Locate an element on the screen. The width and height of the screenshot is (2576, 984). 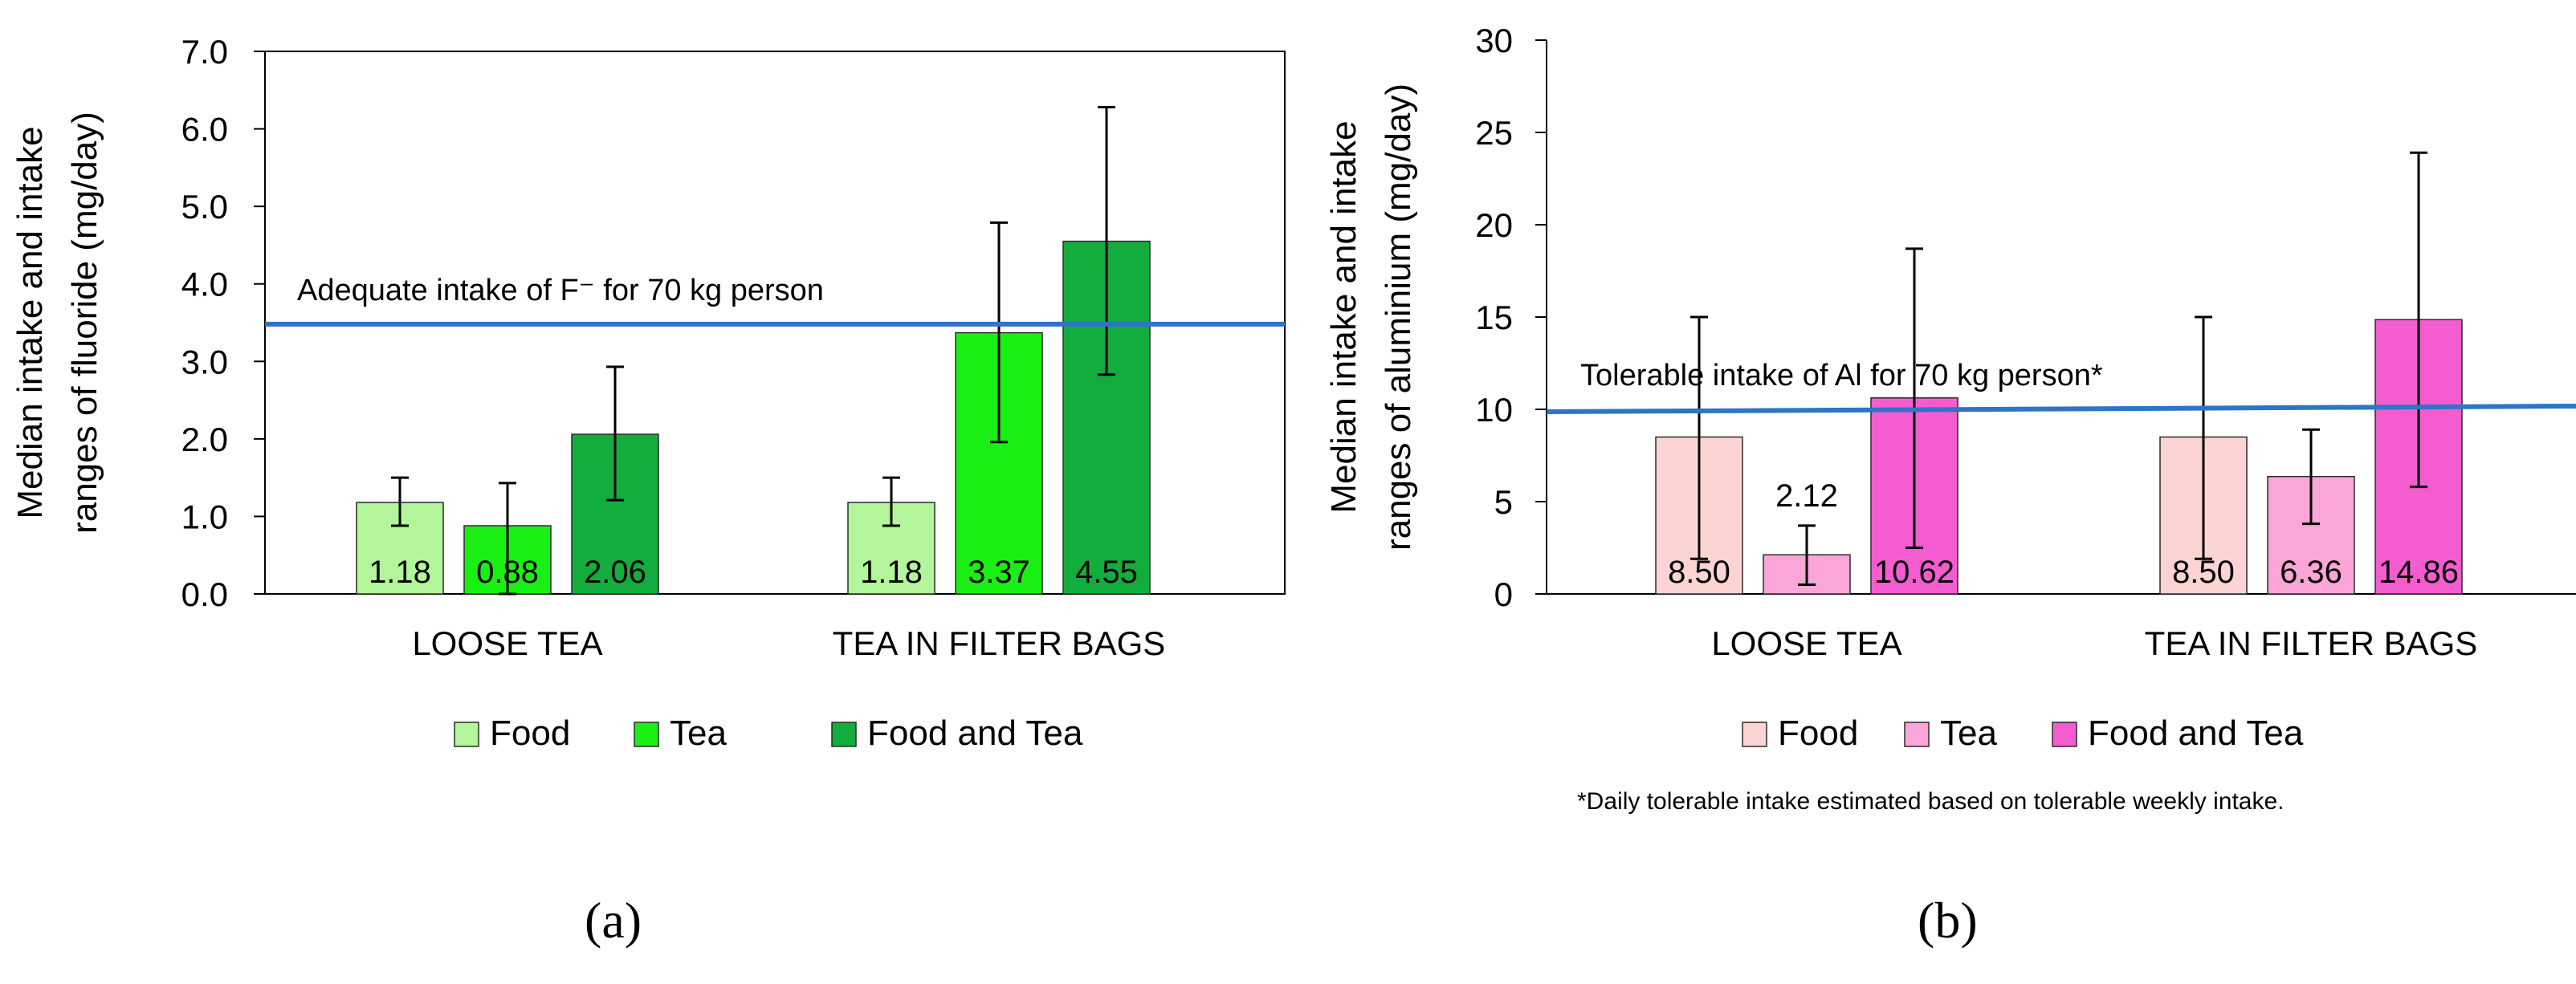
b-y-axis-title-line: Median intake and intake is located at coordinates (1343, 316).